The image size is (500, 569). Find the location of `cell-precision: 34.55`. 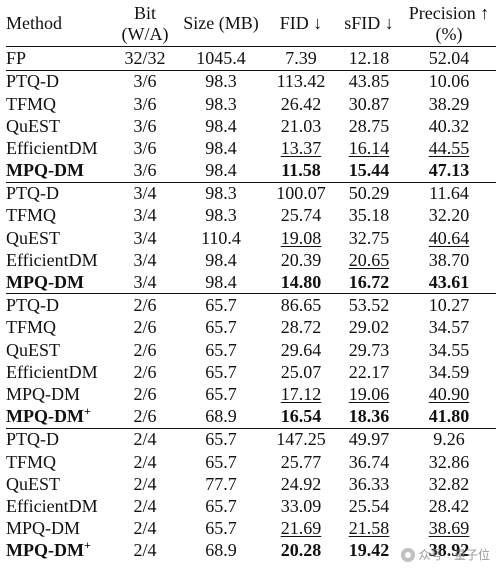

cell-precision: 34.55 is located at coordinates (449, 349).